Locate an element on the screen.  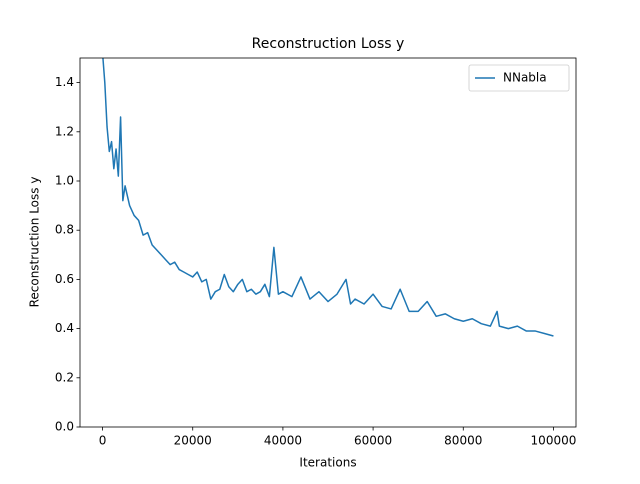
legend-box is located at coordinates (519, 78).